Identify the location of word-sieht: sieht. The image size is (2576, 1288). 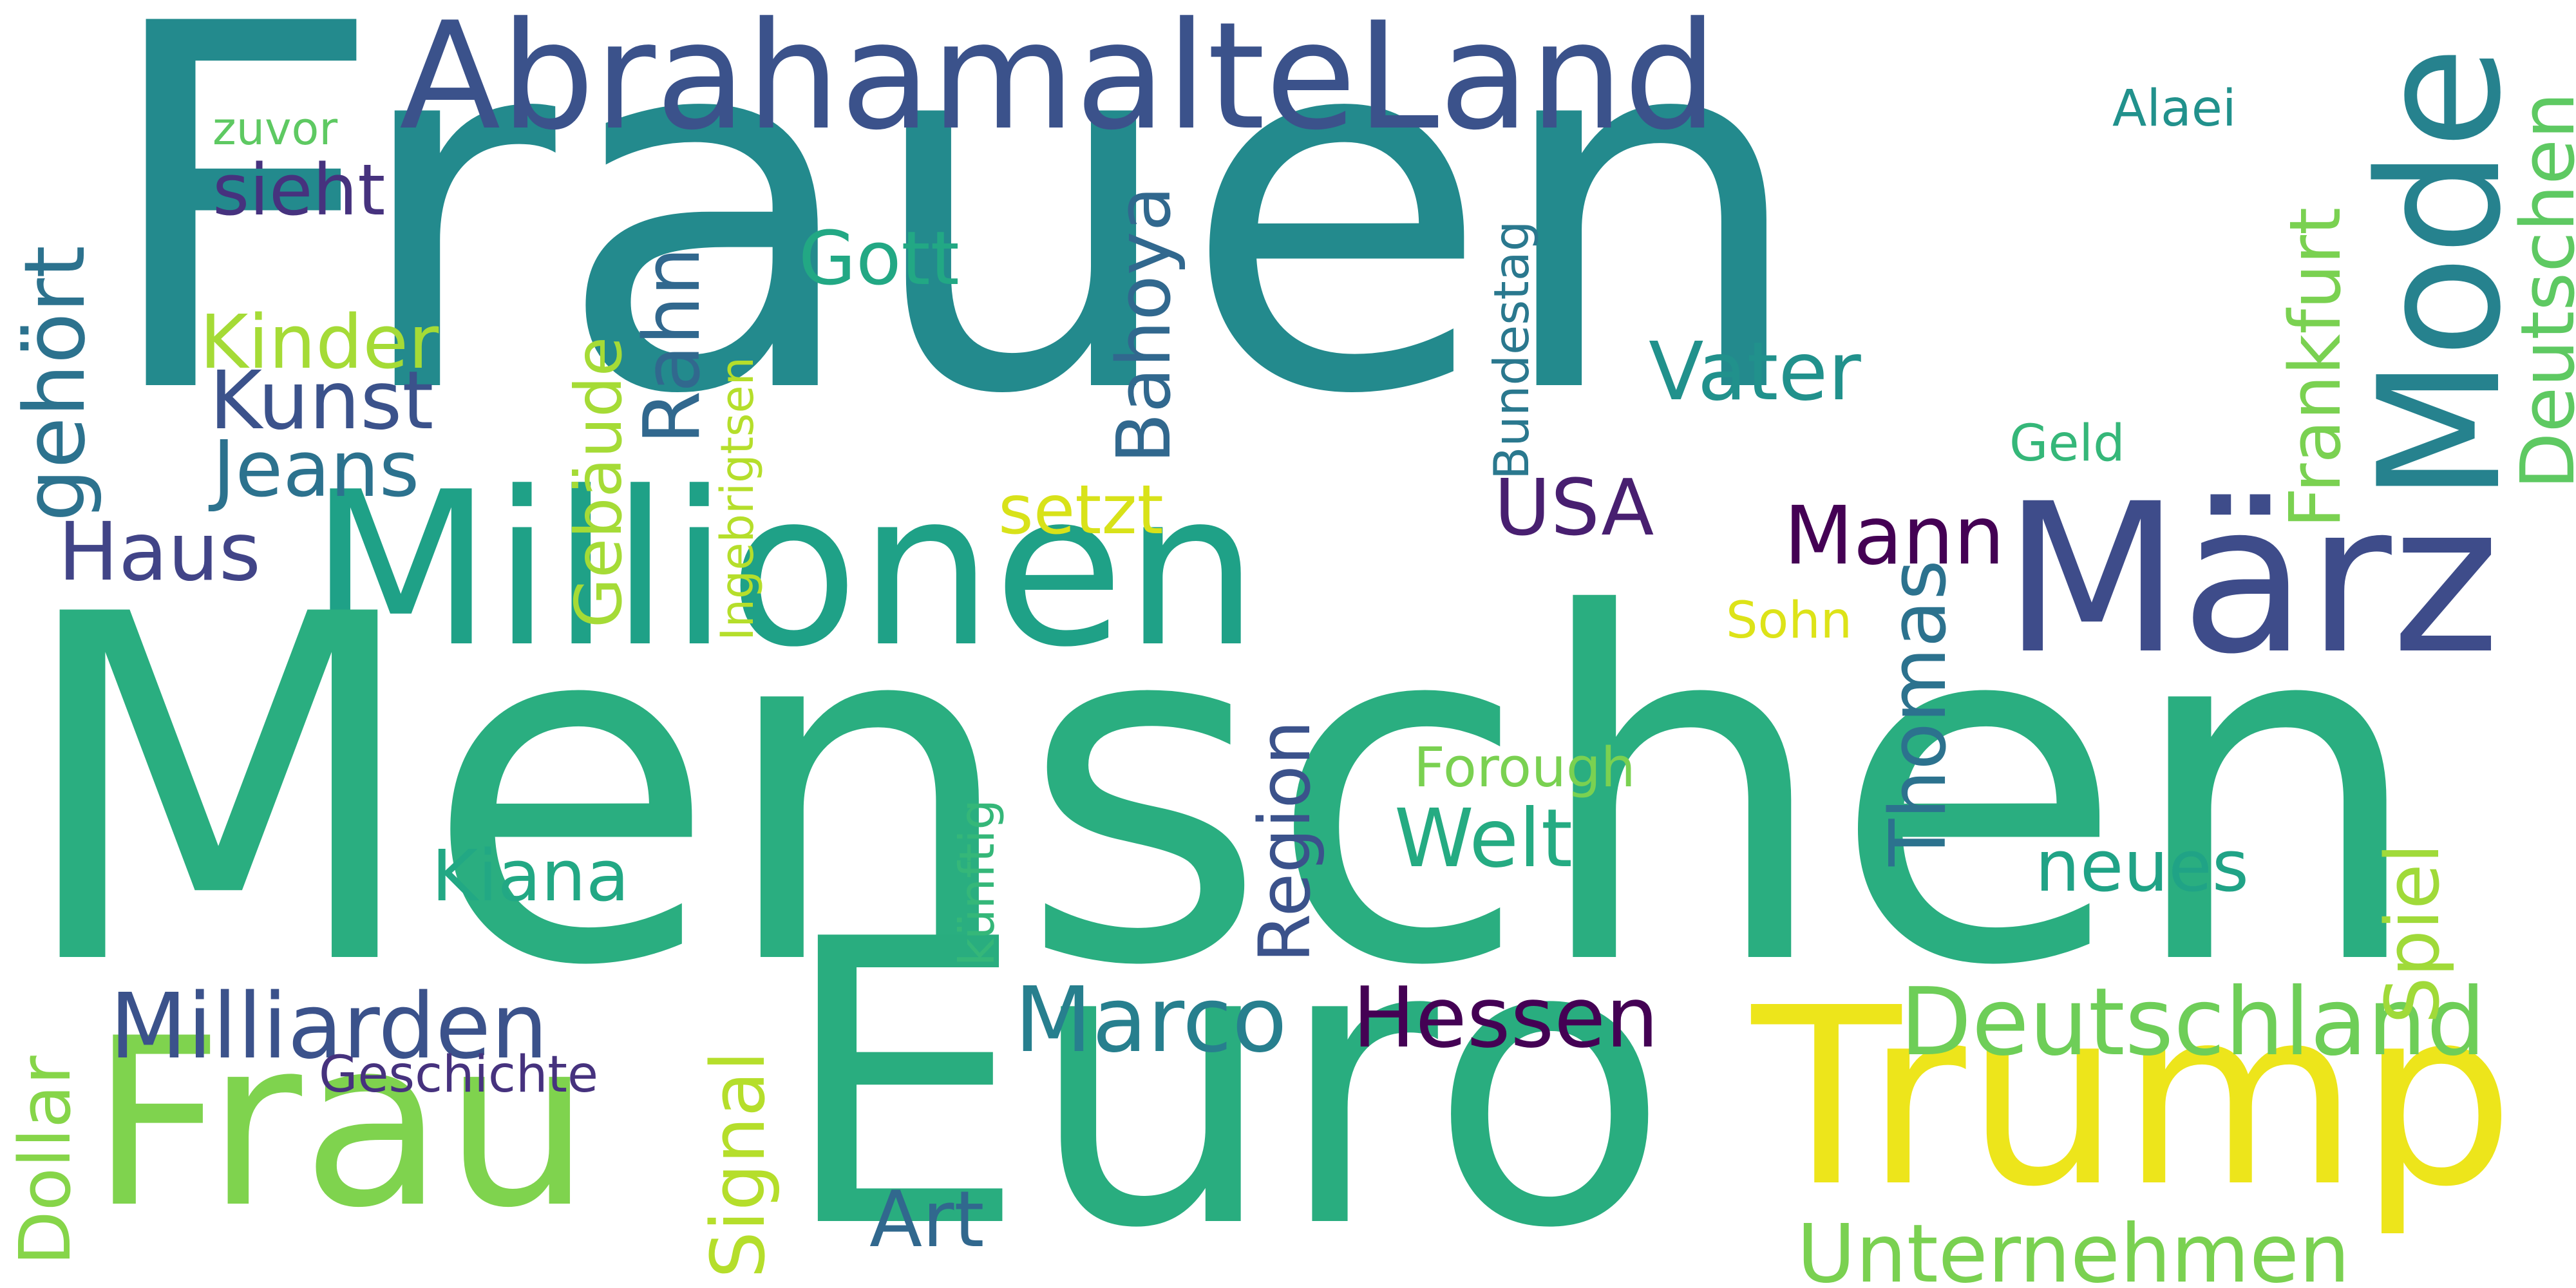
(299, 190).